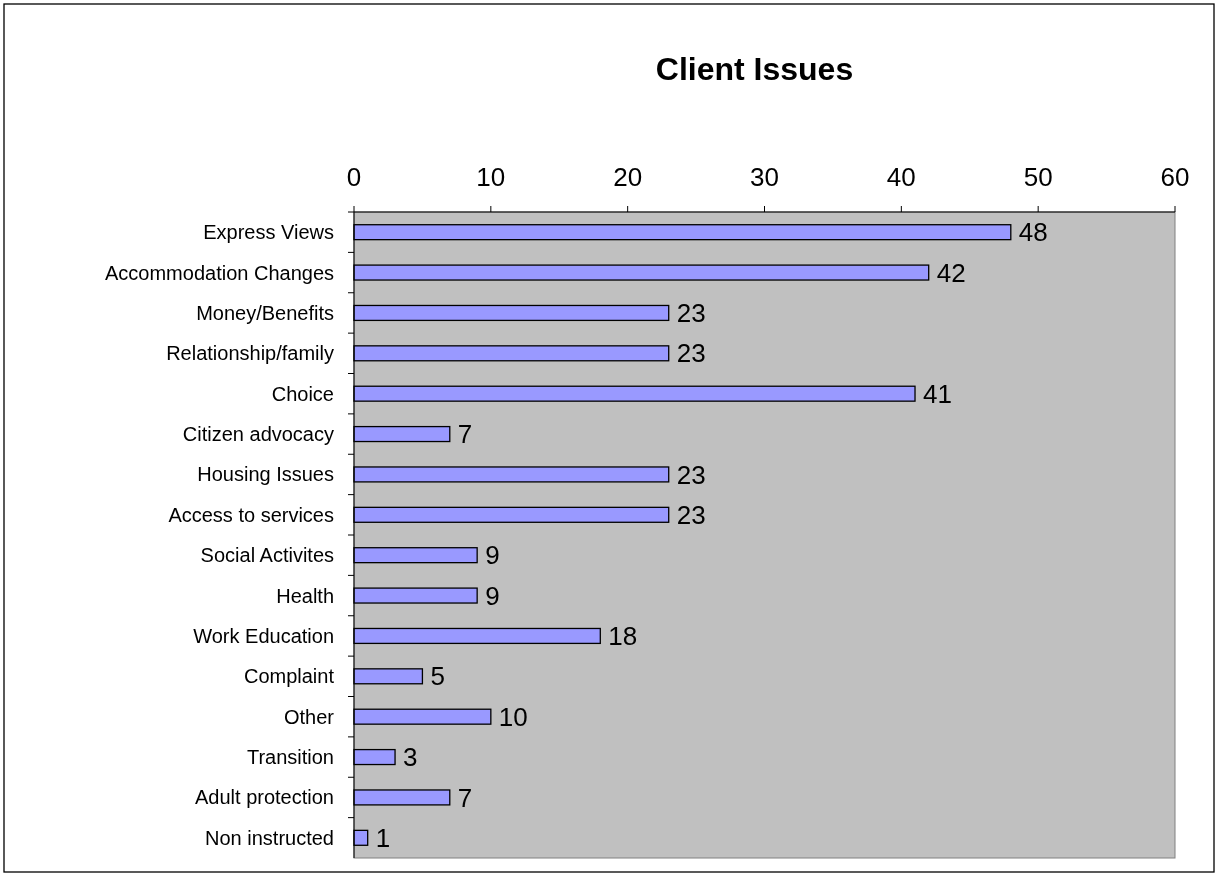  What do you see at coordinates (265, 474) in the screenshot?
I see `y-tick-label: Housing Issues` at bounding box center [265, 474].